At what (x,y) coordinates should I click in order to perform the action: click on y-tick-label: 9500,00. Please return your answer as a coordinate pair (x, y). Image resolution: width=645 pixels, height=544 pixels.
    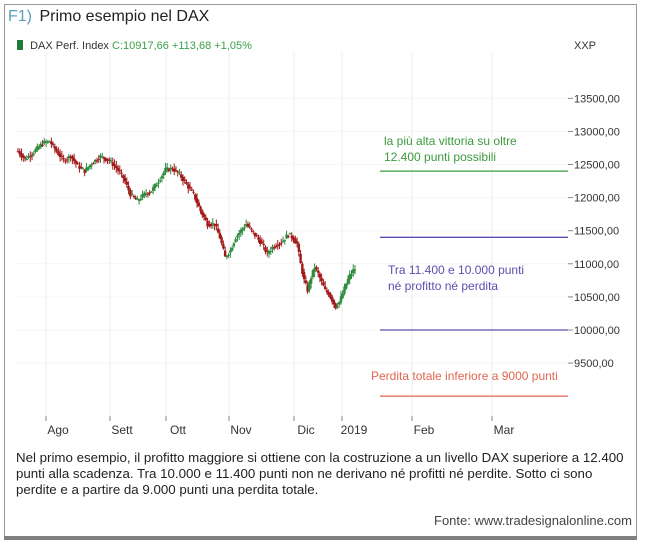
    Looking at the image, I should click on (594, 364).